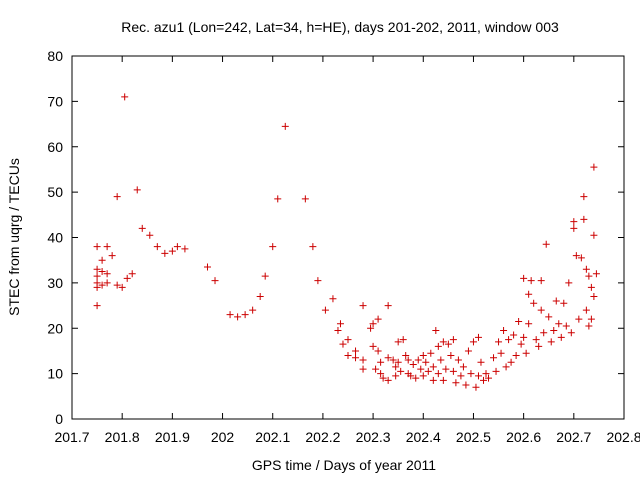  Describe the element at coordinates (523, 437) in the screenshot. I see `x-tick-label: 202.6` at that location.